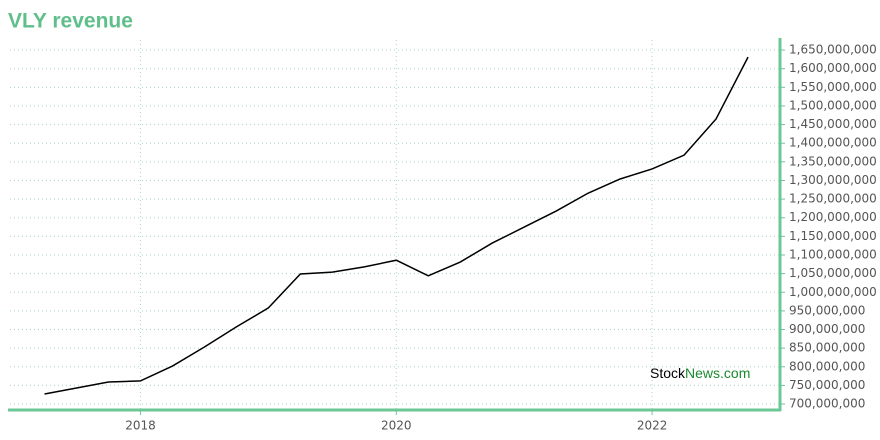 The width and height of the screenshot is (880, 440). What do you see at coordinates (827, 329) in the screenshot?
I see `y-tick-label: 900,000,000` at bounding box center [827, 329].